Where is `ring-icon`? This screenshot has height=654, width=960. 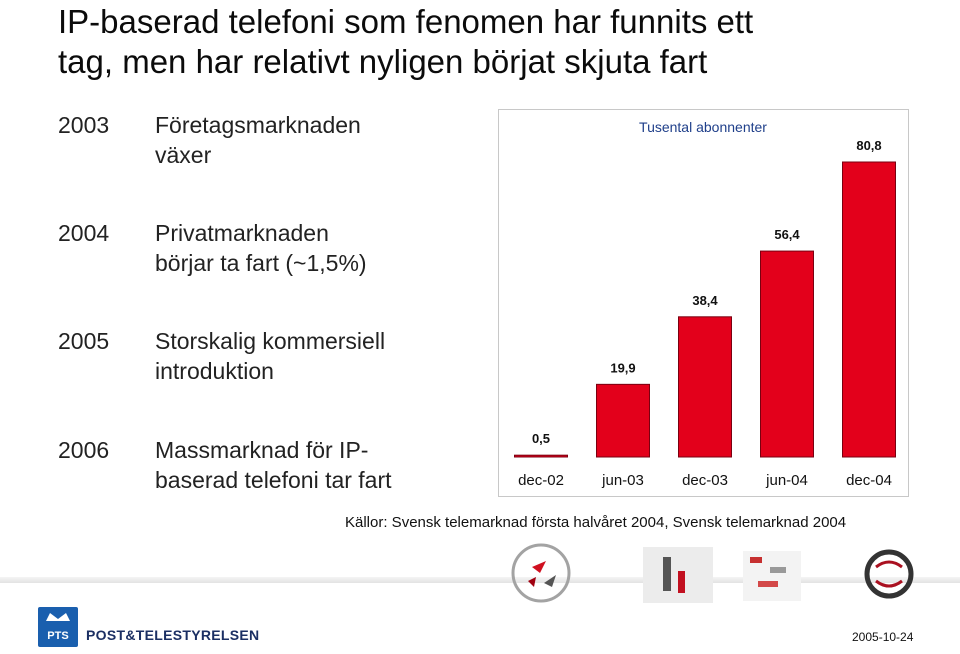 ring-icon is located at coordinates (541, 573).